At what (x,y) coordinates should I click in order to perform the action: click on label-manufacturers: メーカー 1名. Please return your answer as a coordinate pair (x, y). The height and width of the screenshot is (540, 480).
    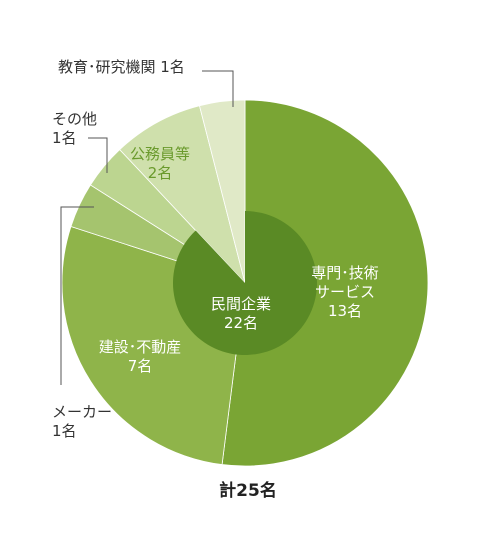
    Looking at the image, I should click on (82, 421).